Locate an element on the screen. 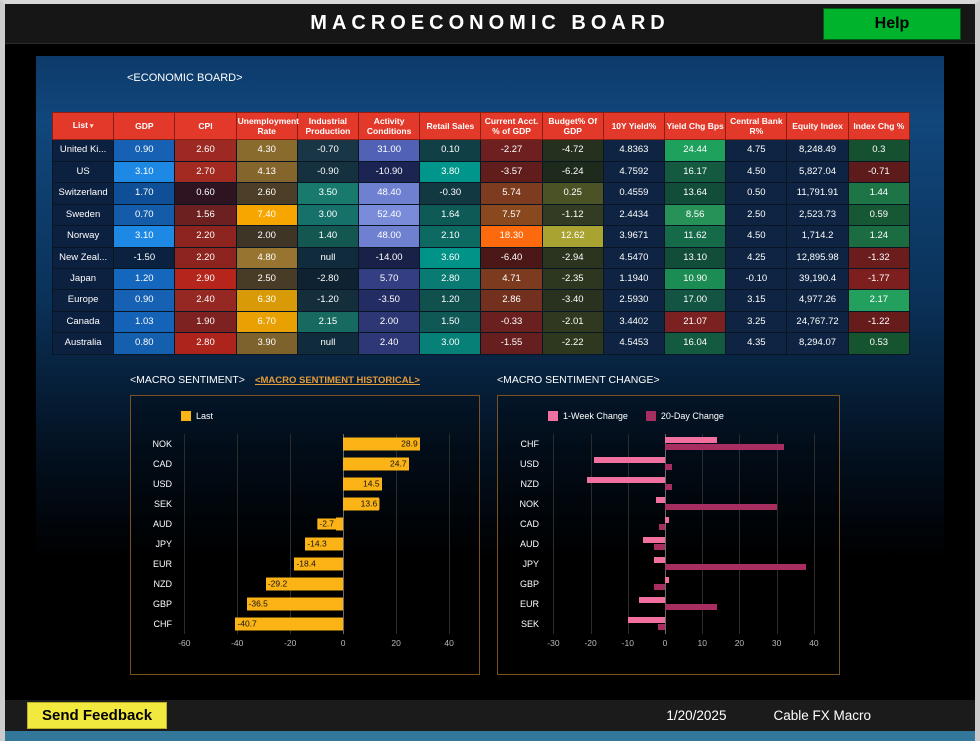 Image resolution: width=980 pixels, height=741 pixels. data-cell: 1.50 is located at coordinates (450, 322).